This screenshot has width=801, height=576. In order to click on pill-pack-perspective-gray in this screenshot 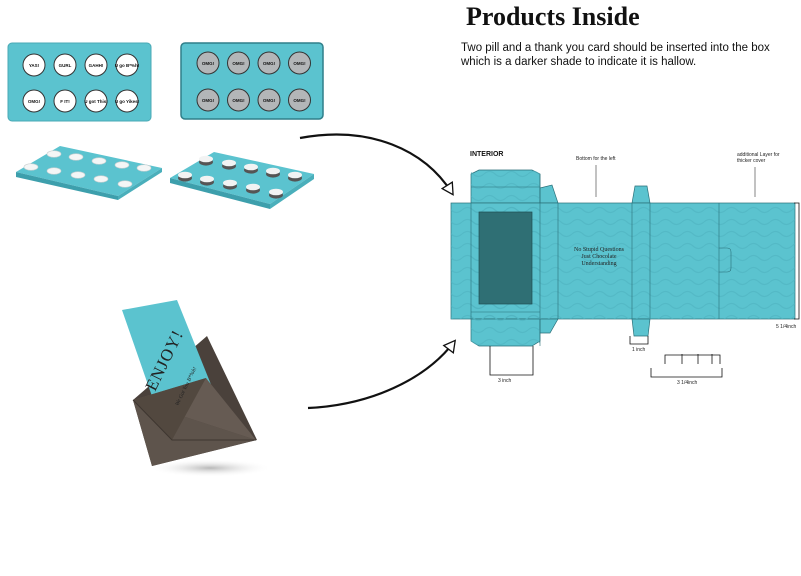, I will do `click(242, 180)`.